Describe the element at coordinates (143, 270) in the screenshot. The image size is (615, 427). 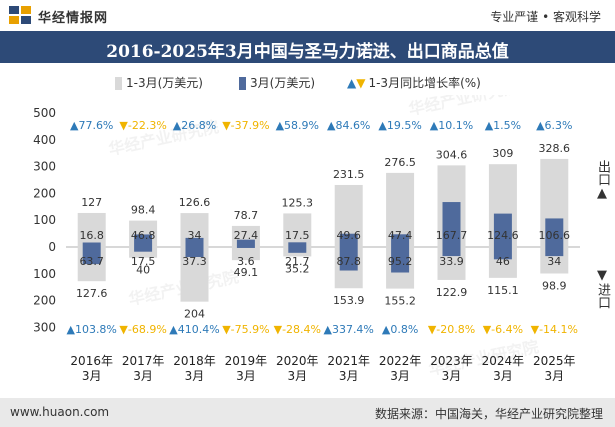
I see `data-label-import-cumulative: 40` at that location.